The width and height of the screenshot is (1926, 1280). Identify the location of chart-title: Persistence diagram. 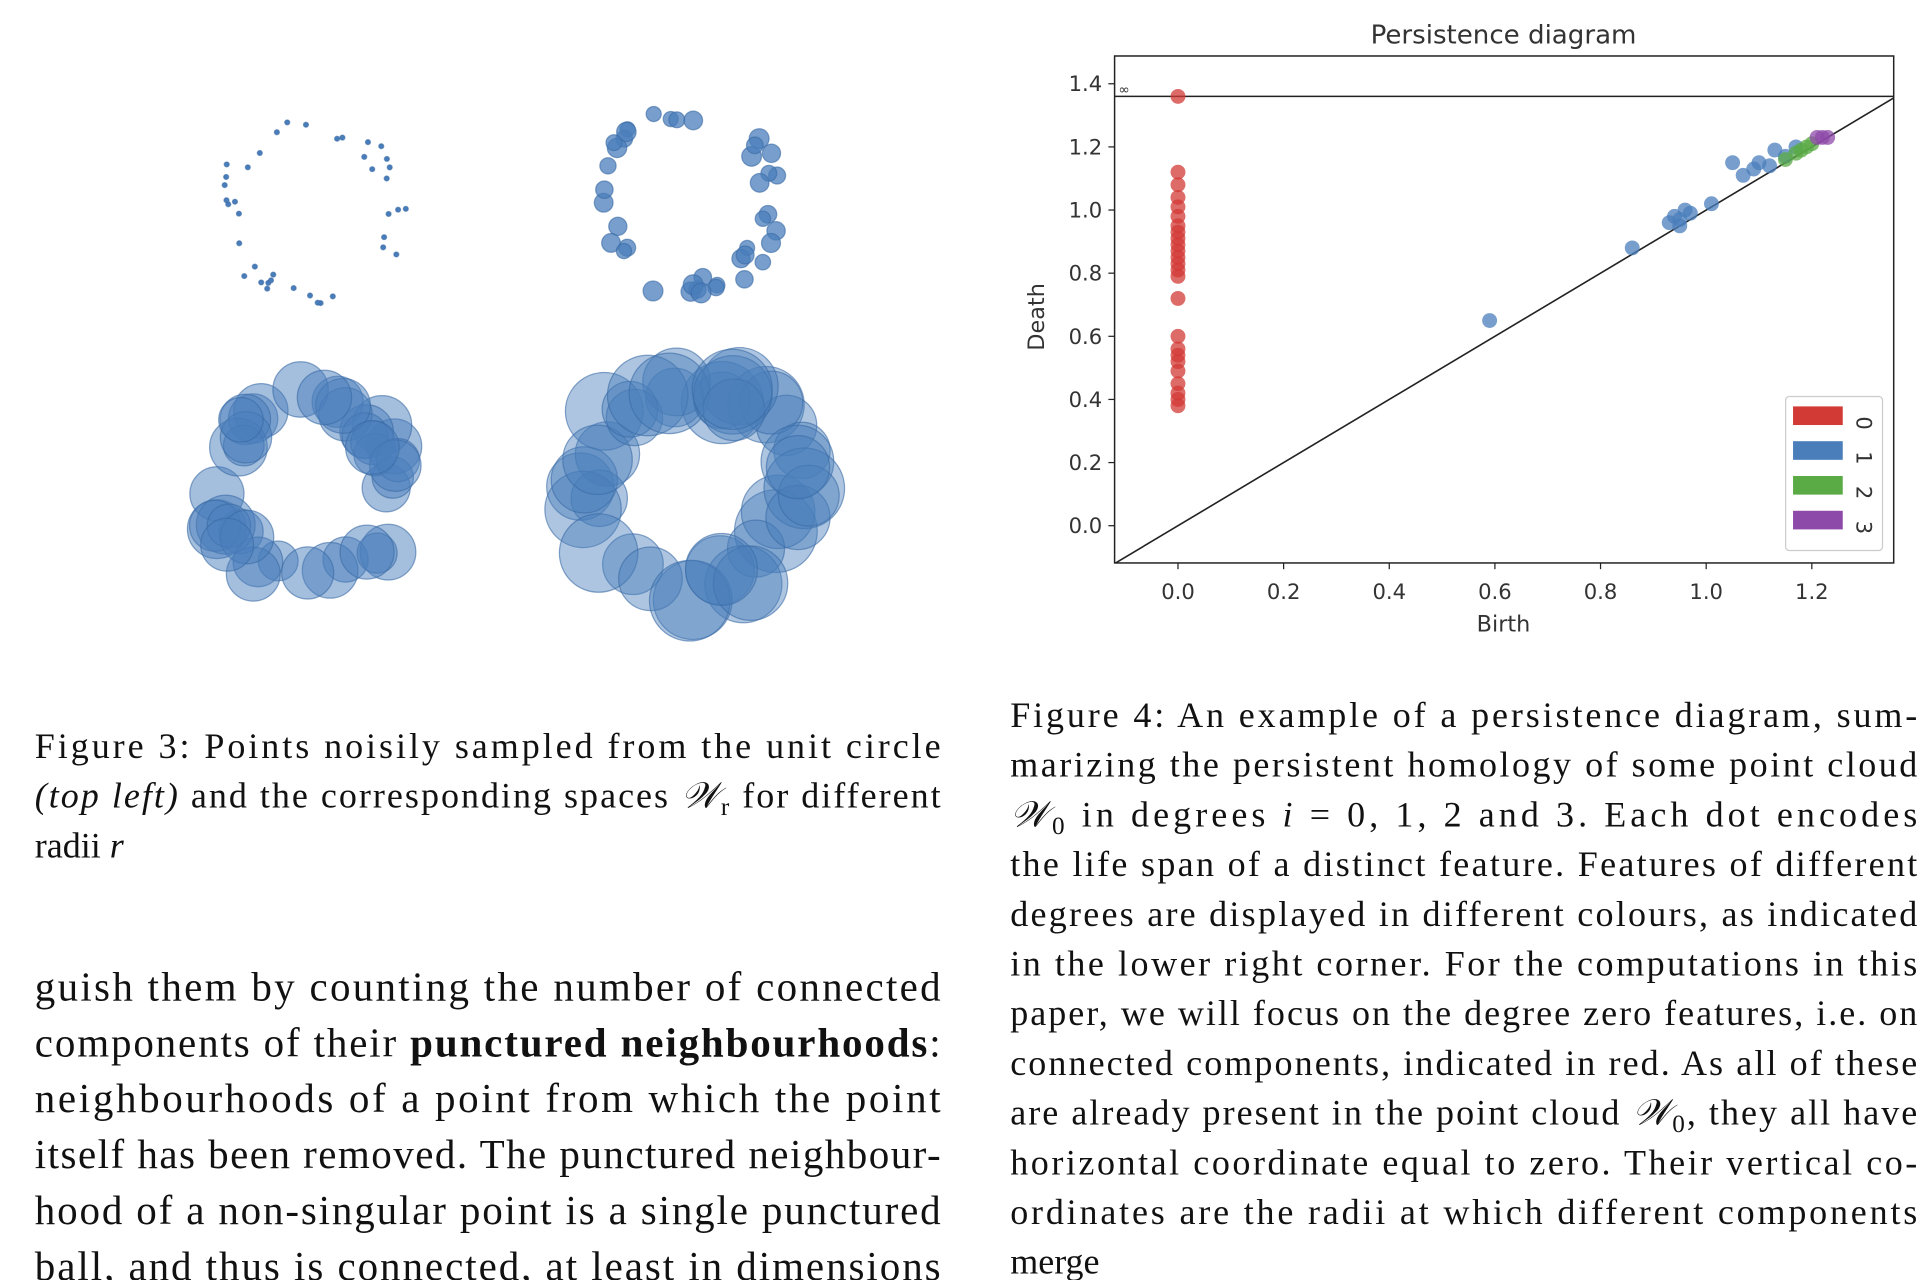
(1504, 36).